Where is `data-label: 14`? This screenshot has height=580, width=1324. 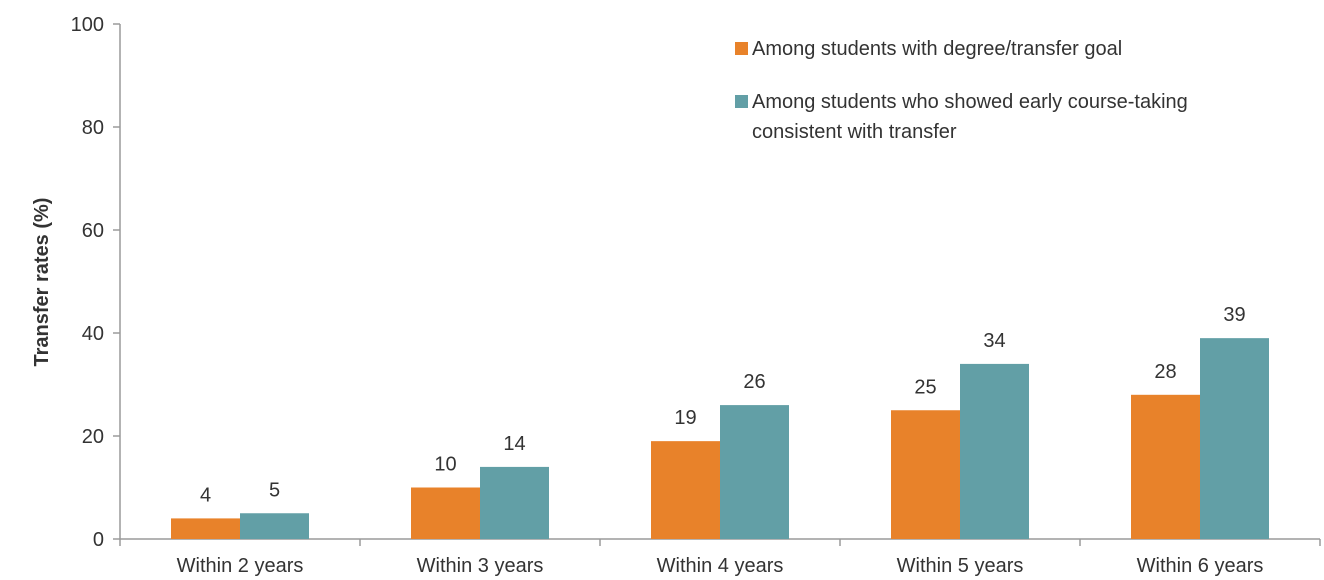
data-label: 14 is located at coordinates (514, 444).